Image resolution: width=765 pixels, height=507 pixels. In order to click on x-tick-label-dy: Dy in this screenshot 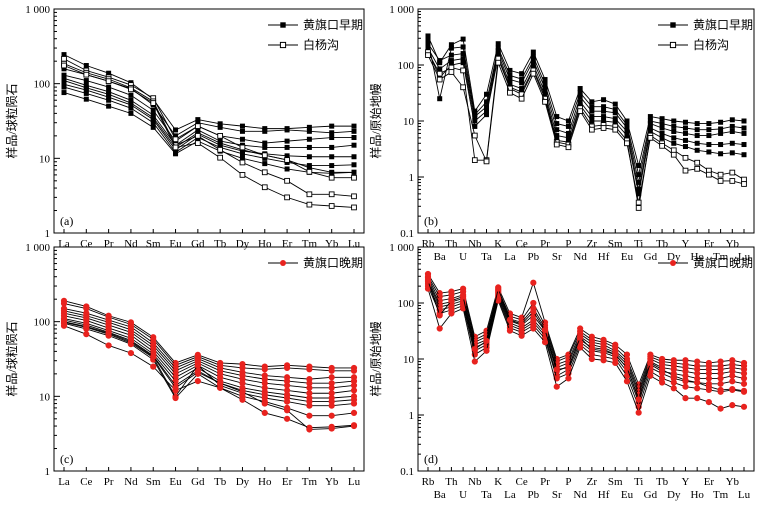, I will do `click(243, 244)`.